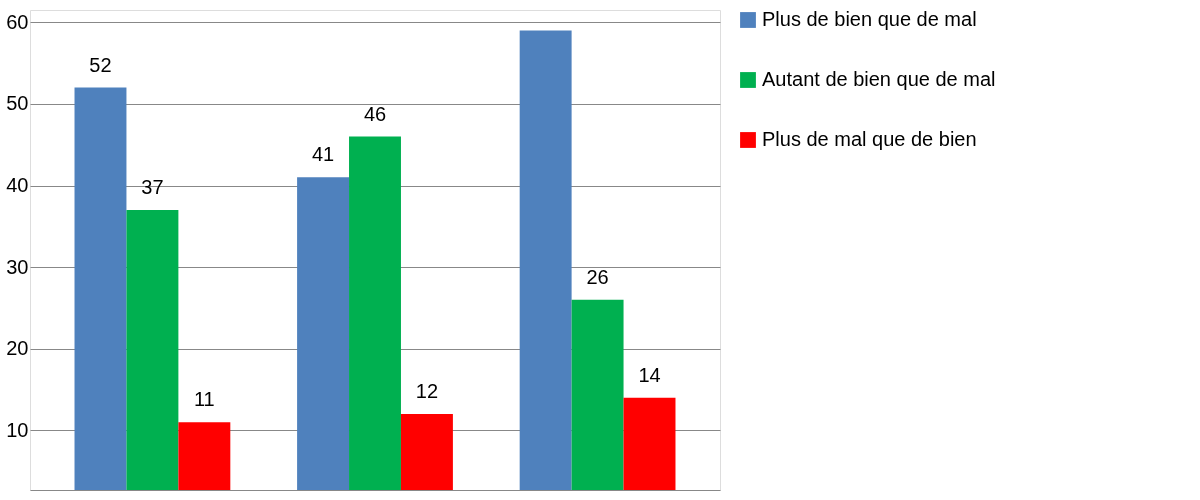 The height and width of the screenshot is (500, 1200). What do you see at coordinates (869, 19) in the screenshot?
I see `legend-label: Plus de bien que de mal` at bounding box center [869, 19].